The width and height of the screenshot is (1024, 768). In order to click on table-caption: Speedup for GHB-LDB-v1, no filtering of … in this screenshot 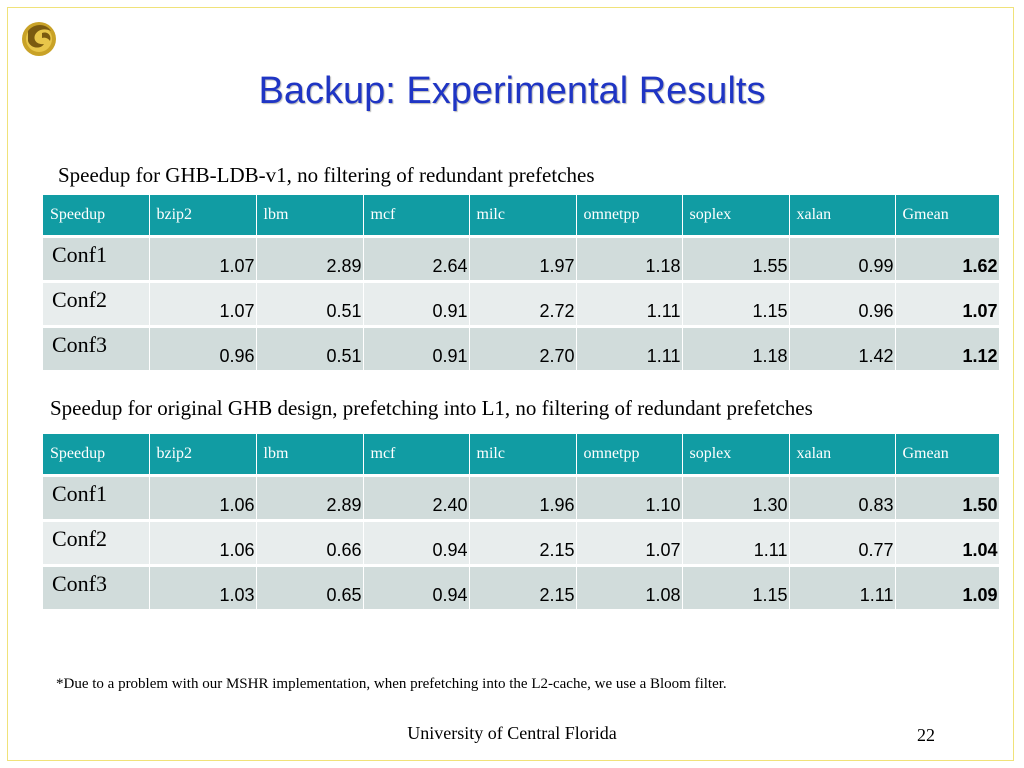, I will do `click(326, 175)`.